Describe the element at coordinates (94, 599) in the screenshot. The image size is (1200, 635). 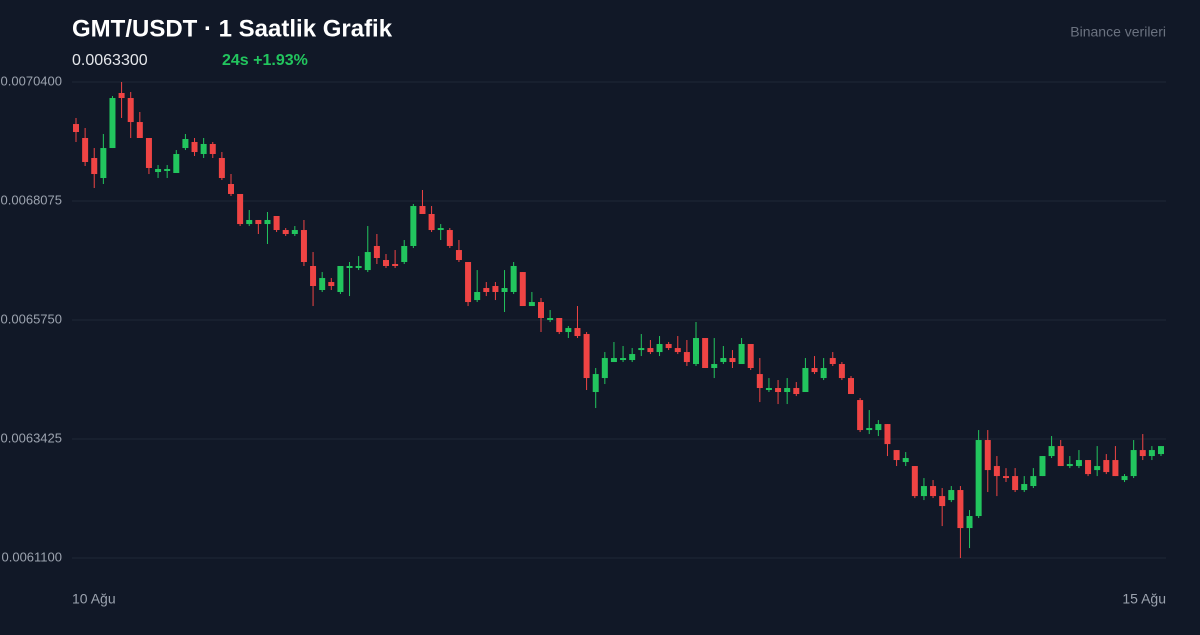
I see `x-tick-label: 10 Ağu` at that location.